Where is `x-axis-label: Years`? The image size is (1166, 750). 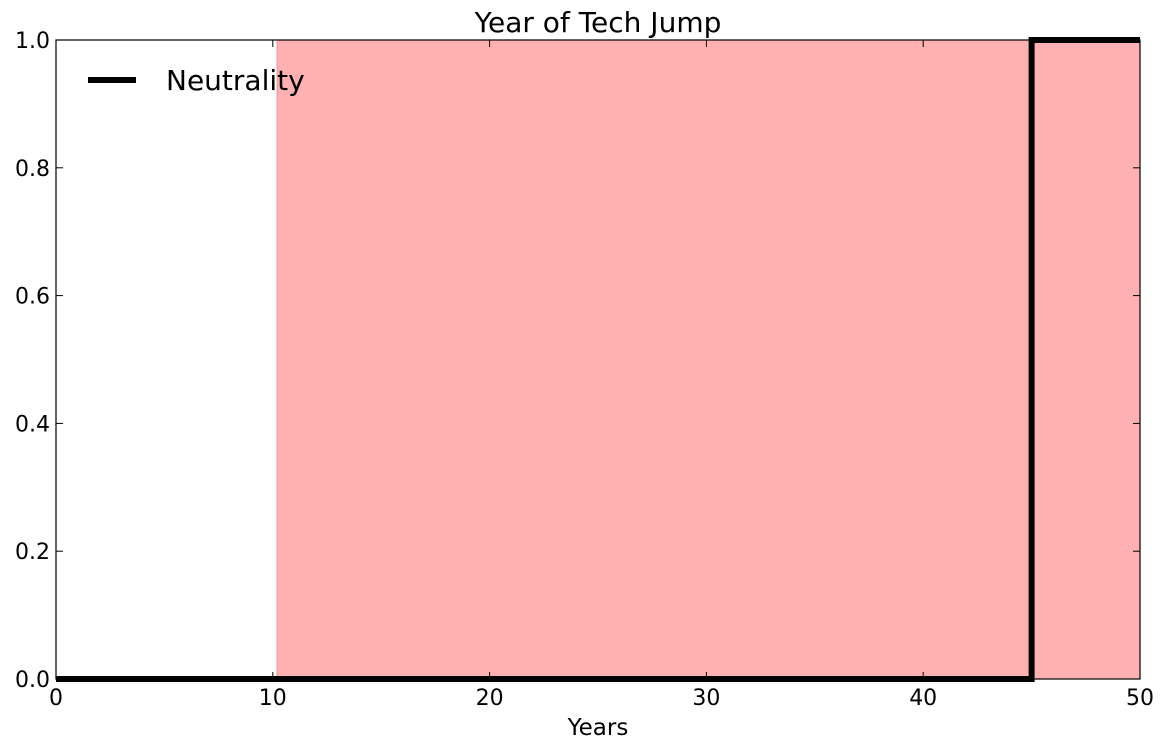 x-axis-label: Years is located at coordinates (598, 728).